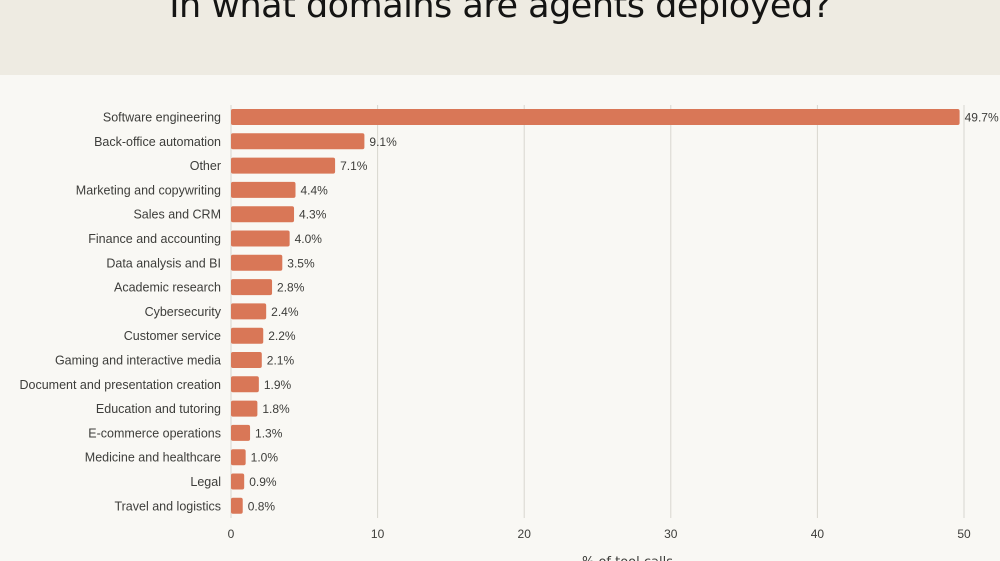 This screenshot has height=561, width=1000. Describe the element at coordinates (183, 312) in the screenshot. I see `category-label: Cybersecurity` at that location.